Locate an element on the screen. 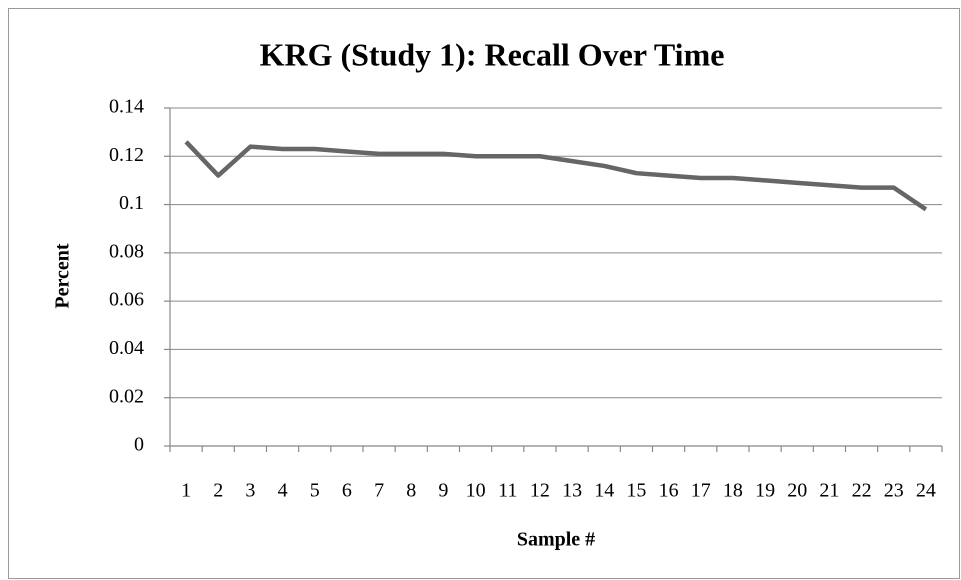 Image resolution: width=961 pixels, height=580 pixels. x-tick-label: 11 is located at coordinates (507, 491).